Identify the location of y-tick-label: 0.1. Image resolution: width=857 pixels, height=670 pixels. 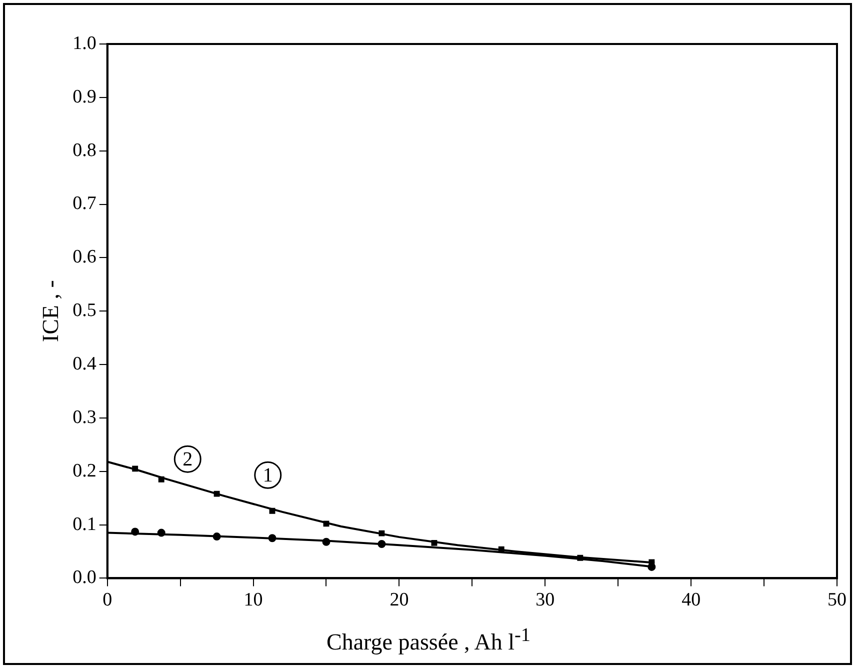
(84, 524).